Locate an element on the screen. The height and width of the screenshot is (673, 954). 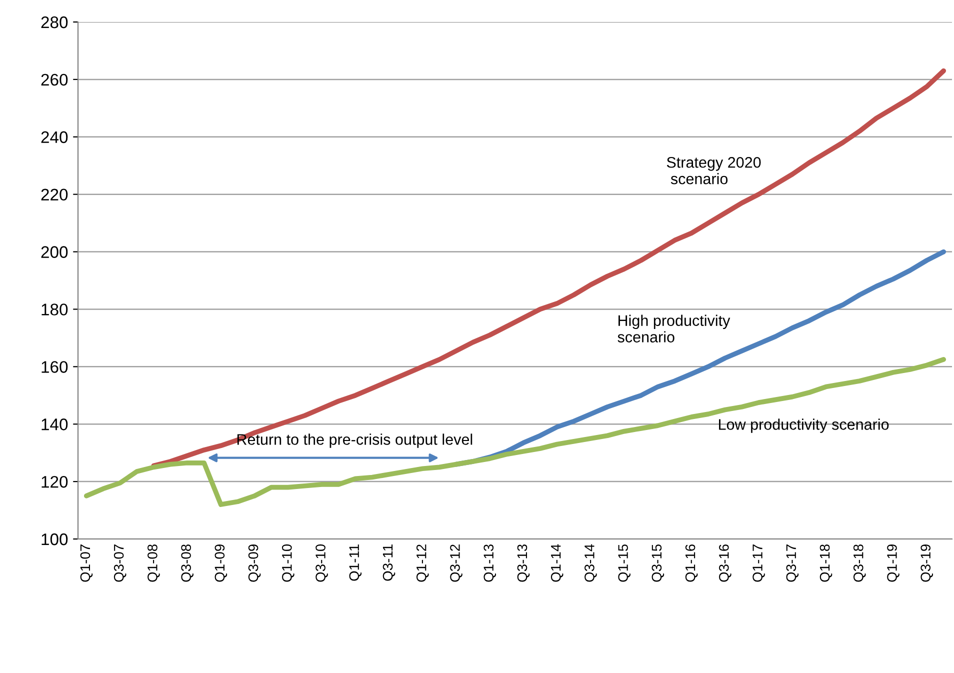
y-tick-label: 260 is located at coordinates (54, 80).